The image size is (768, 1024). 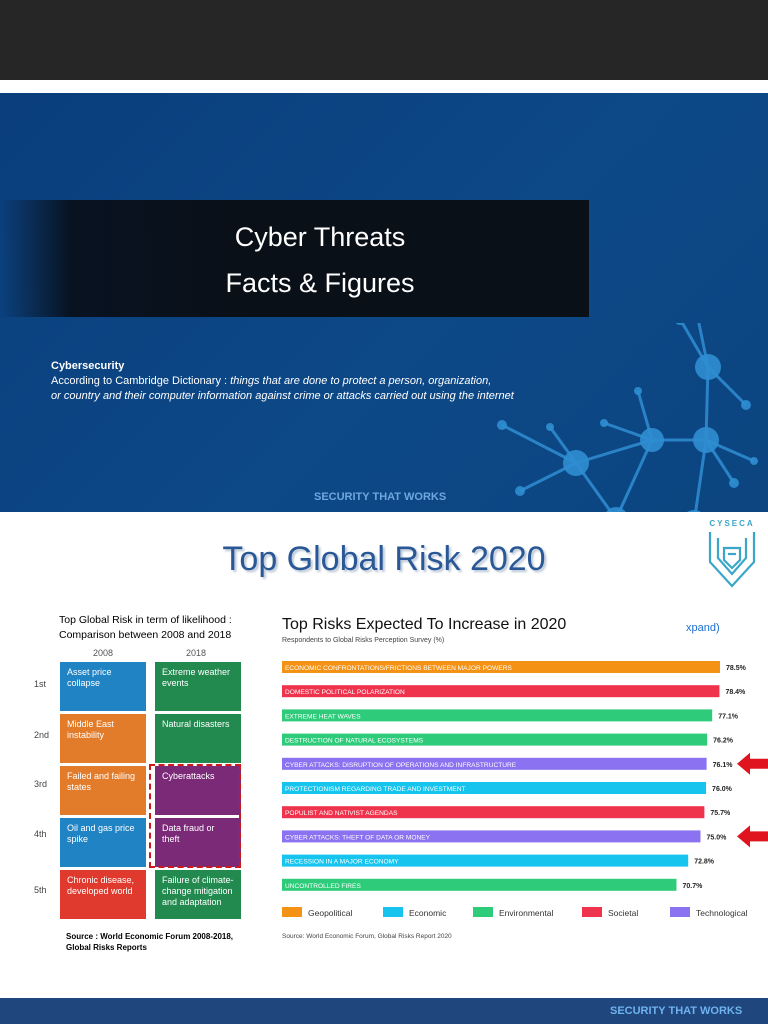 I want to click on logo-text: CYSECA, so click(x=732, y=523).